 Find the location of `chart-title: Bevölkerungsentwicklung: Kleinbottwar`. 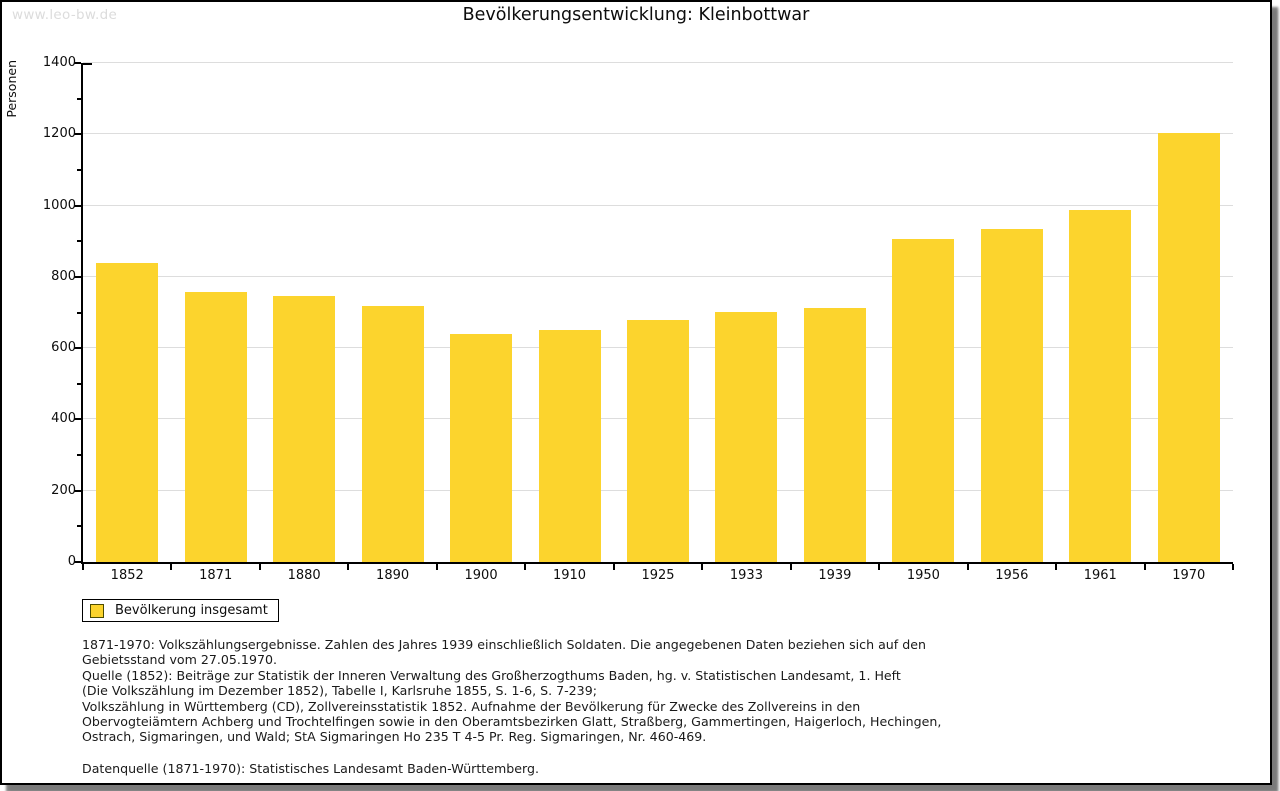

chart-title: Bevölkerungsentwicklung: Kleinbottwar is located at coordinates (636, 15).